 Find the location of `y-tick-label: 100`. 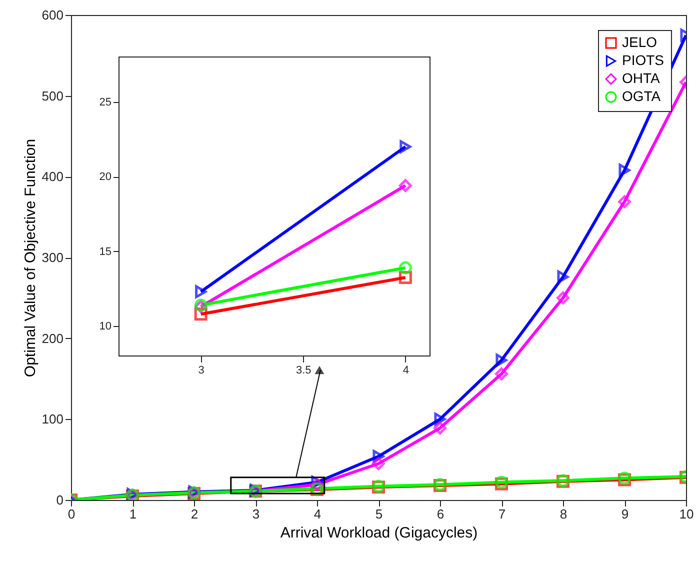

y-tick-label: 100 is located at coordinates (53, 419).